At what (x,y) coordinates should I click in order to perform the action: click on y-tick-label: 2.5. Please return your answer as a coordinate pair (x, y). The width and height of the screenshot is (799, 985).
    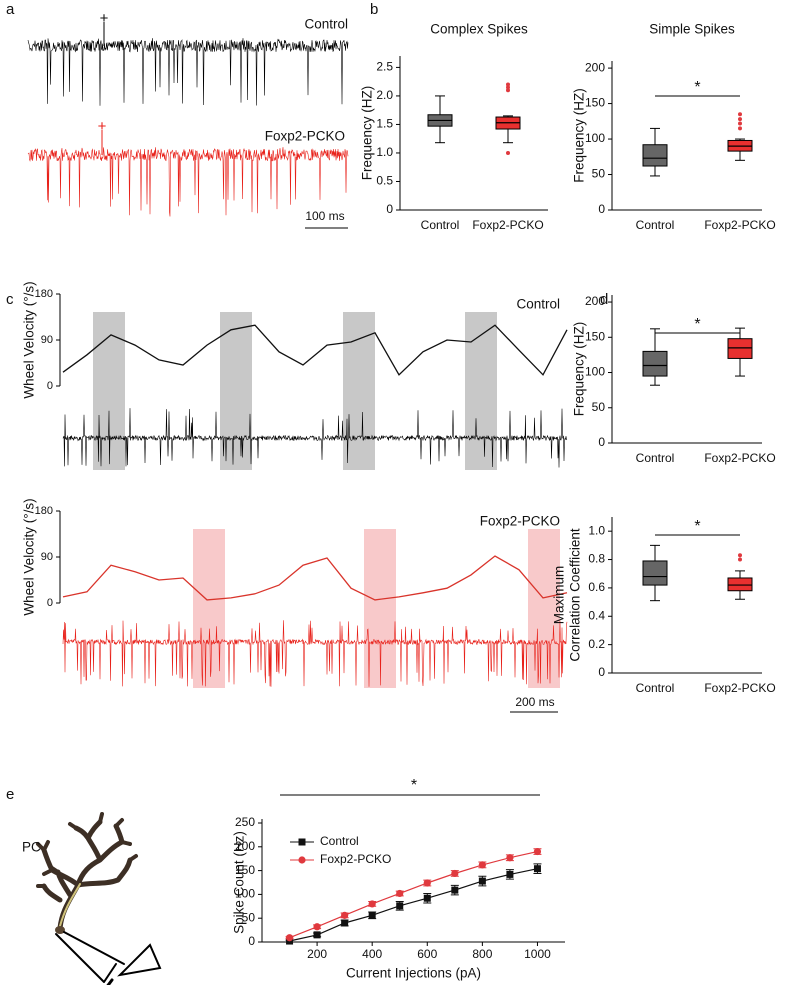
    Looking at the image, I should click on (384, 67).